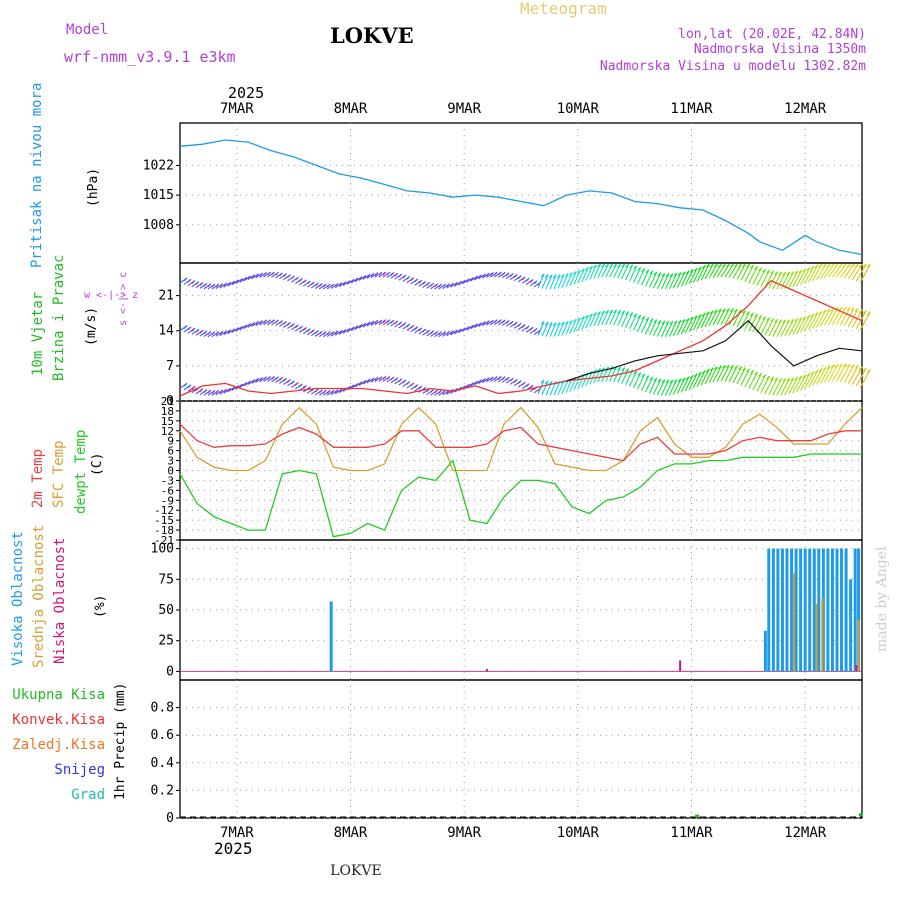 This screenshot has height=900, width=900. I want to click on cloud-high-bar, so click(805, 610).